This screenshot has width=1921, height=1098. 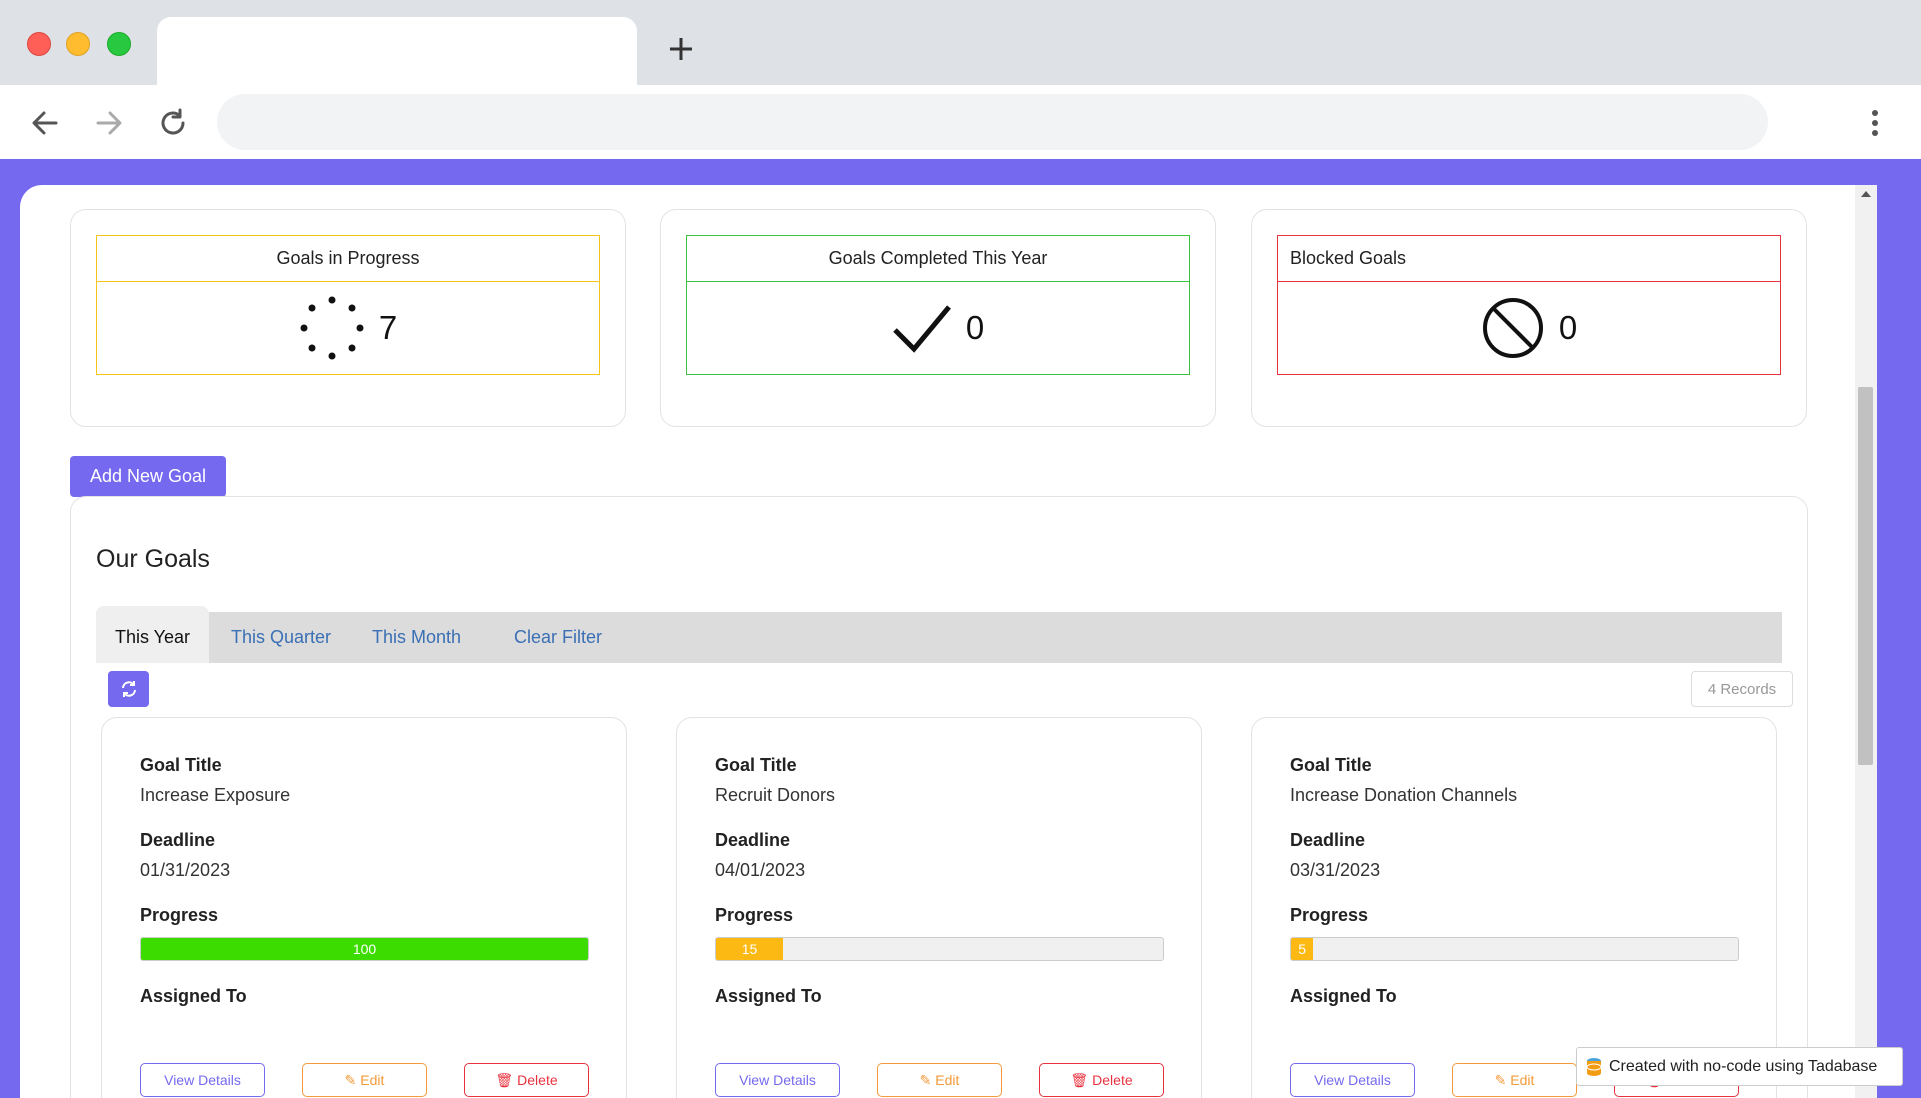 I want to click on progress-bar: 15, so click(x=939, y=949).